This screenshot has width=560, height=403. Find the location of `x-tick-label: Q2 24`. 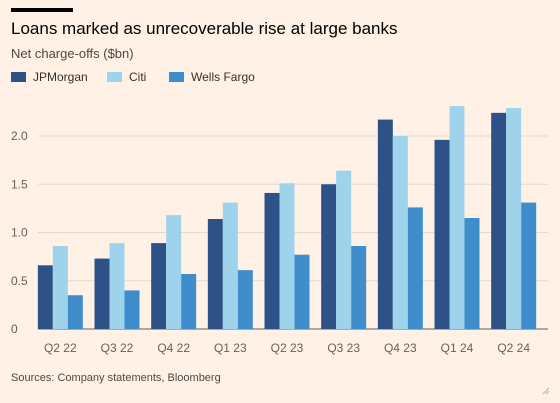

x-tick-label: Q2 24 is located at coordinates (513, 348).